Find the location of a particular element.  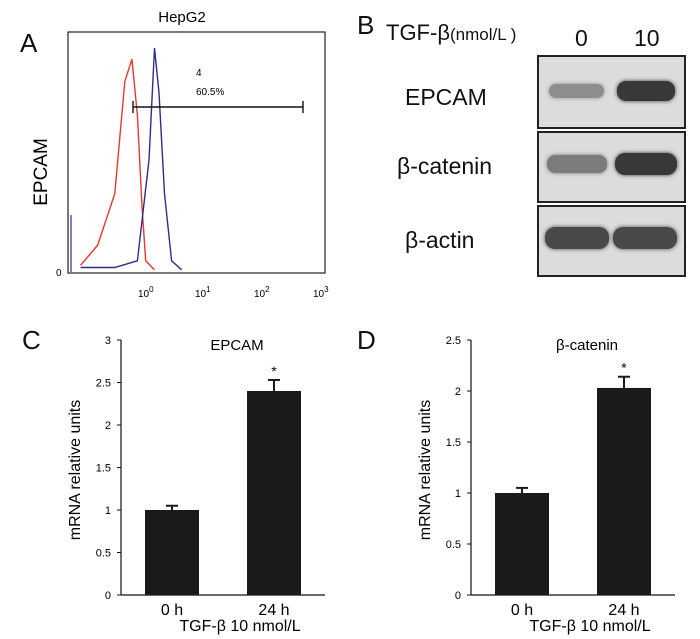

blot-label-beta-actin: β-actin is located at coordinates (440, 240).